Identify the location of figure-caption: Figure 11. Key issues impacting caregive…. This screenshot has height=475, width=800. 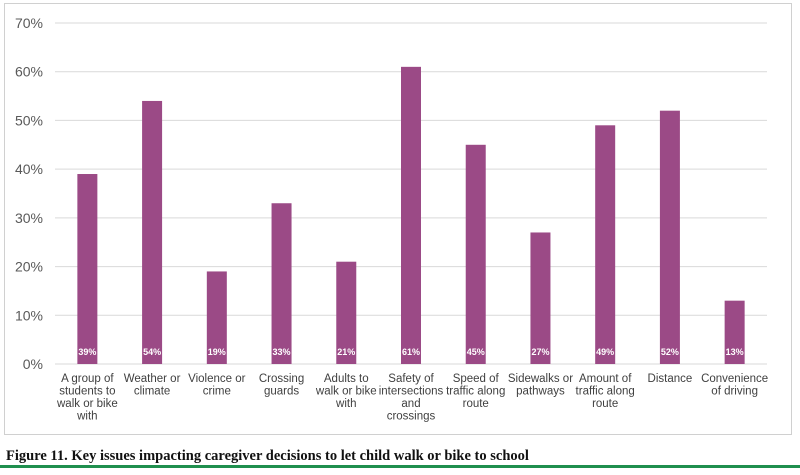
(267, 456).